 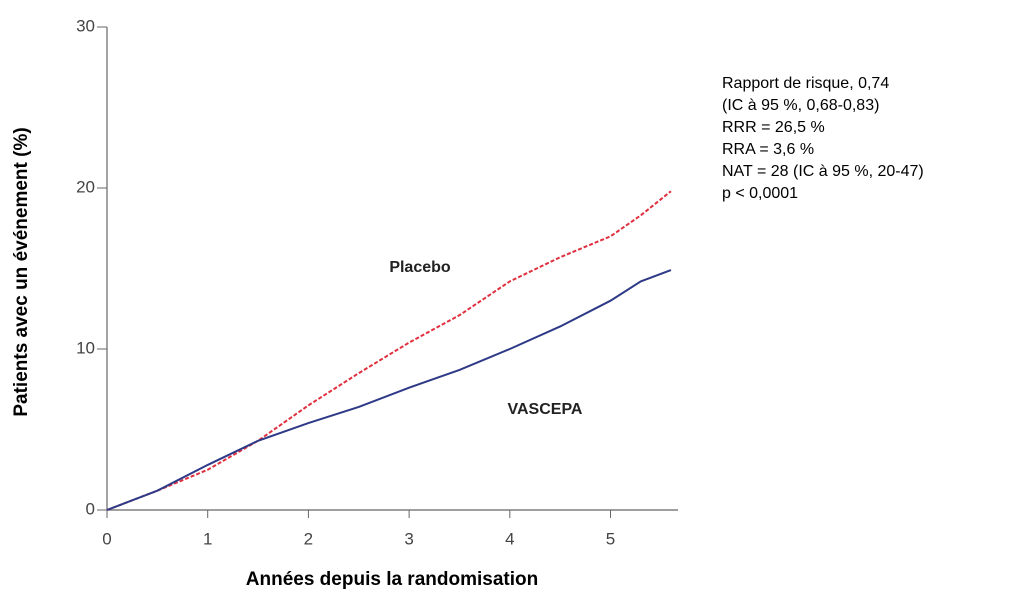 What do you see at coordinates (773, 127) in the screenshot?
I see `annotation: RRR = 26,5 %` at bounding box center [773, 127].